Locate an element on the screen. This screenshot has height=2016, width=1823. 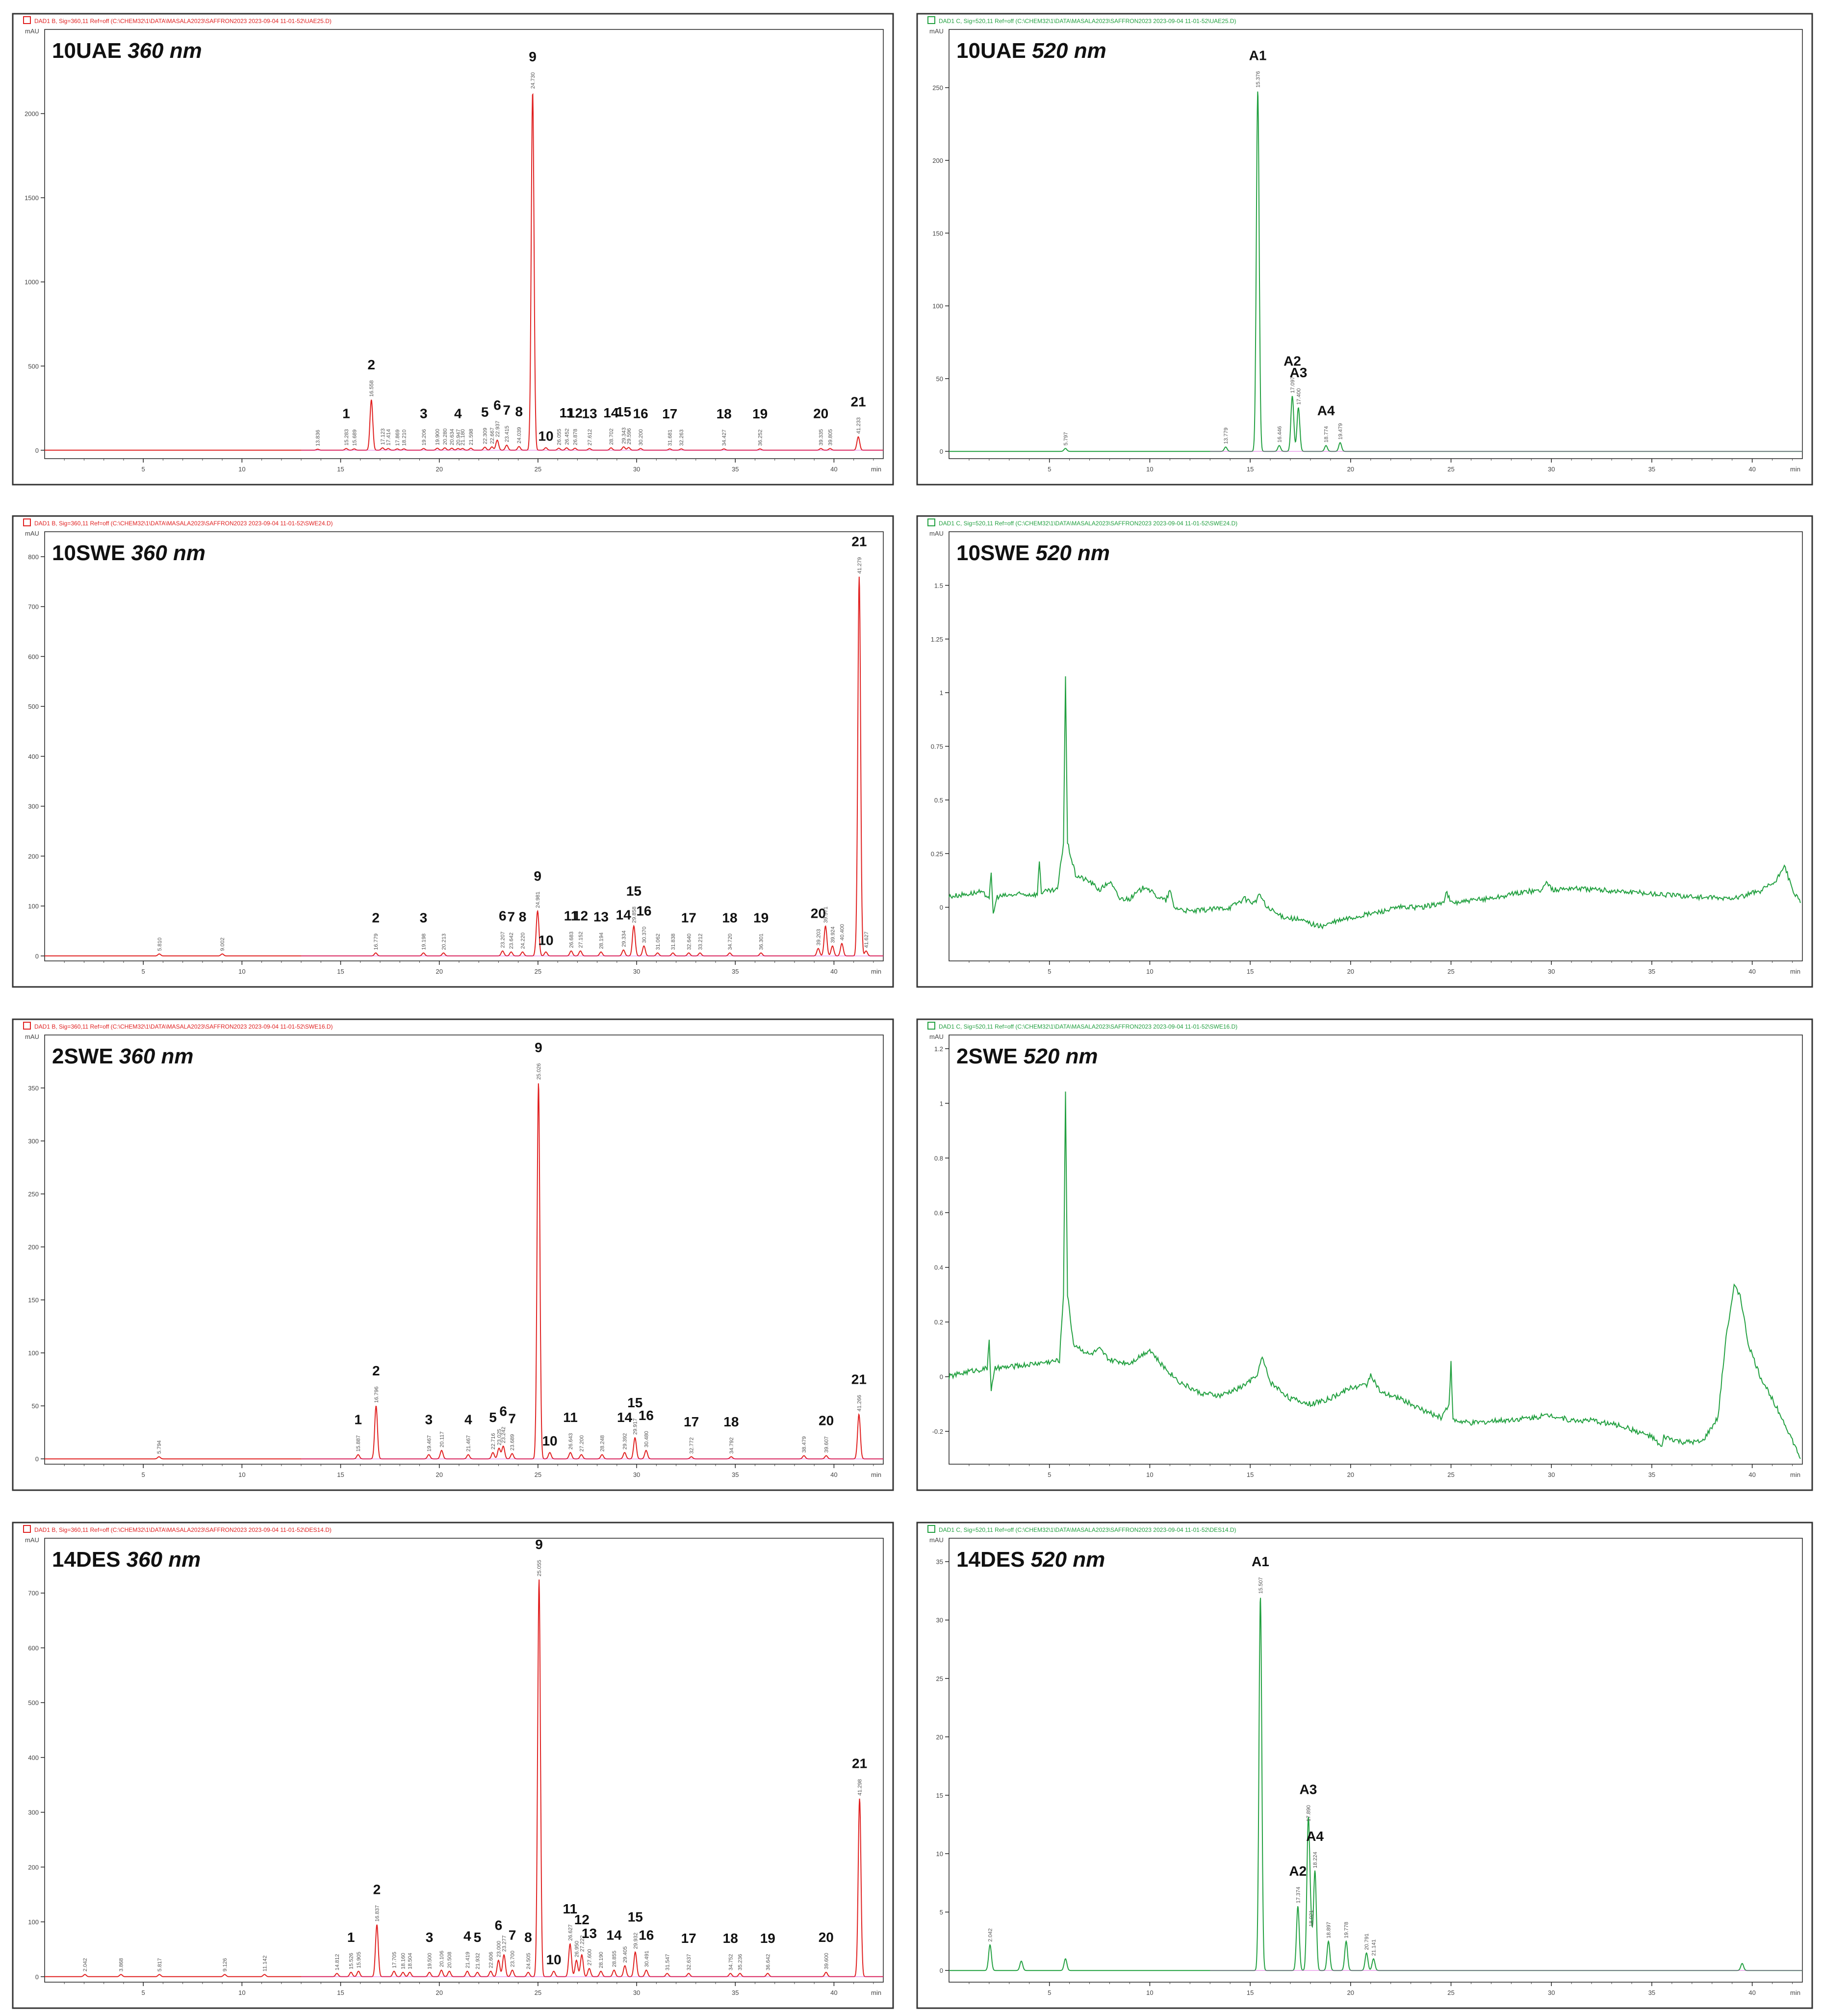
peak-retention-label: 21.932 is located at coordinates (478, 1961).